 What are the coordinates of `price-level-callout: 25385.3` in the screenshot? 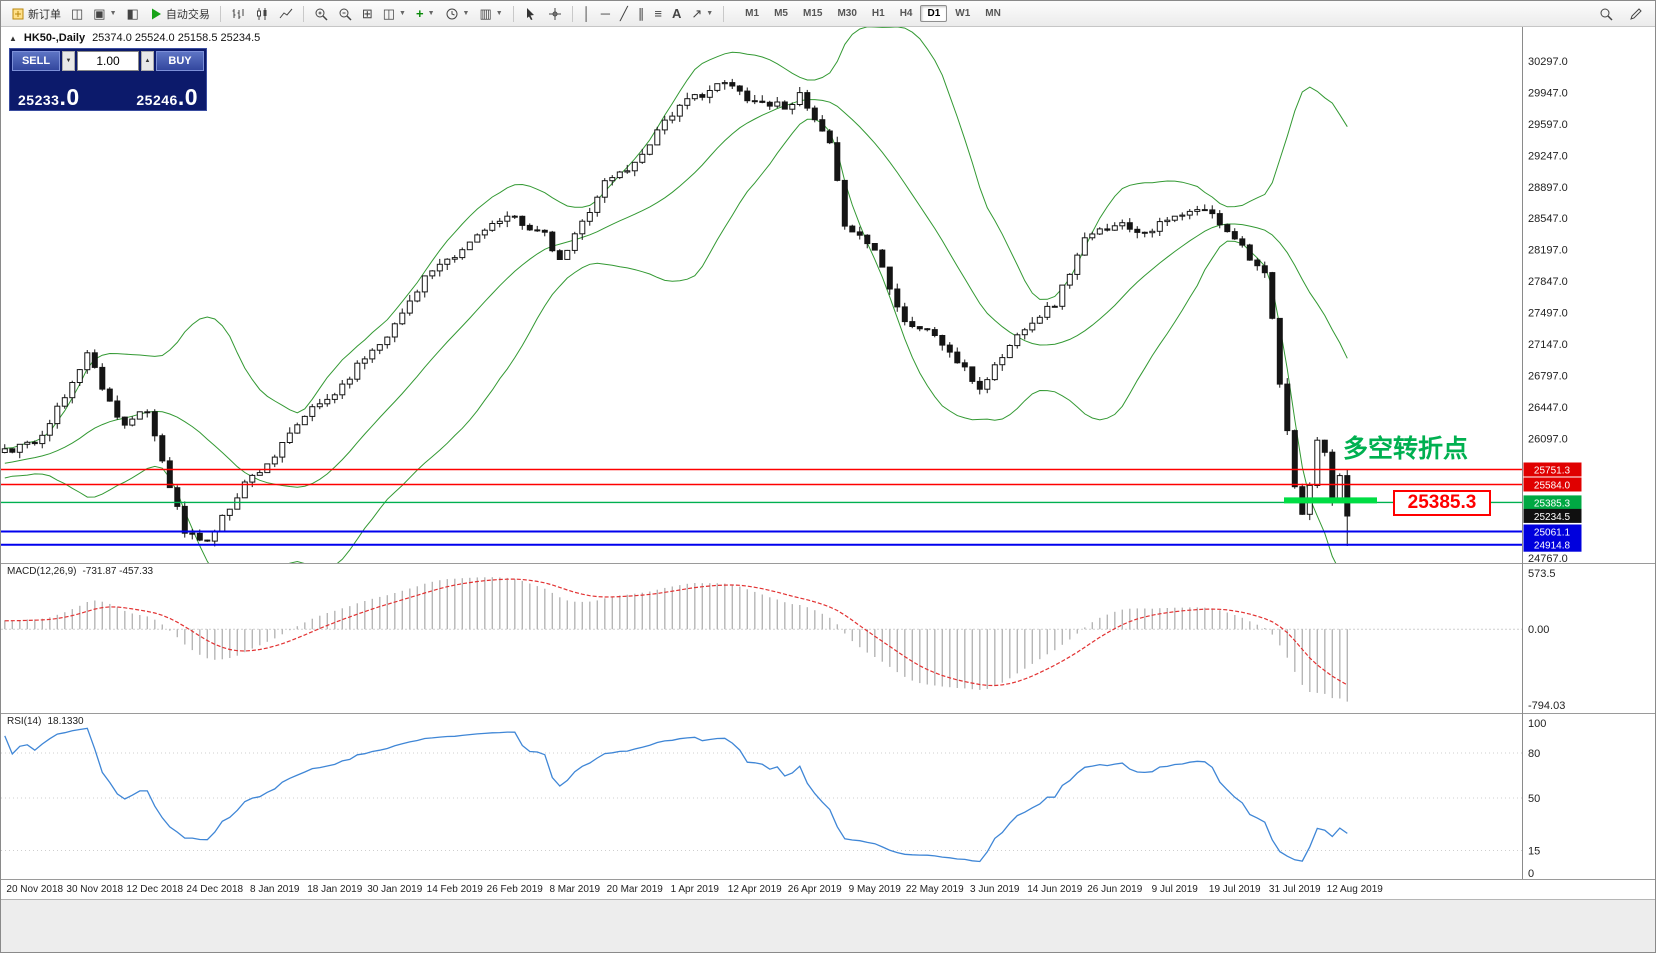 It's located at (1442, 503).